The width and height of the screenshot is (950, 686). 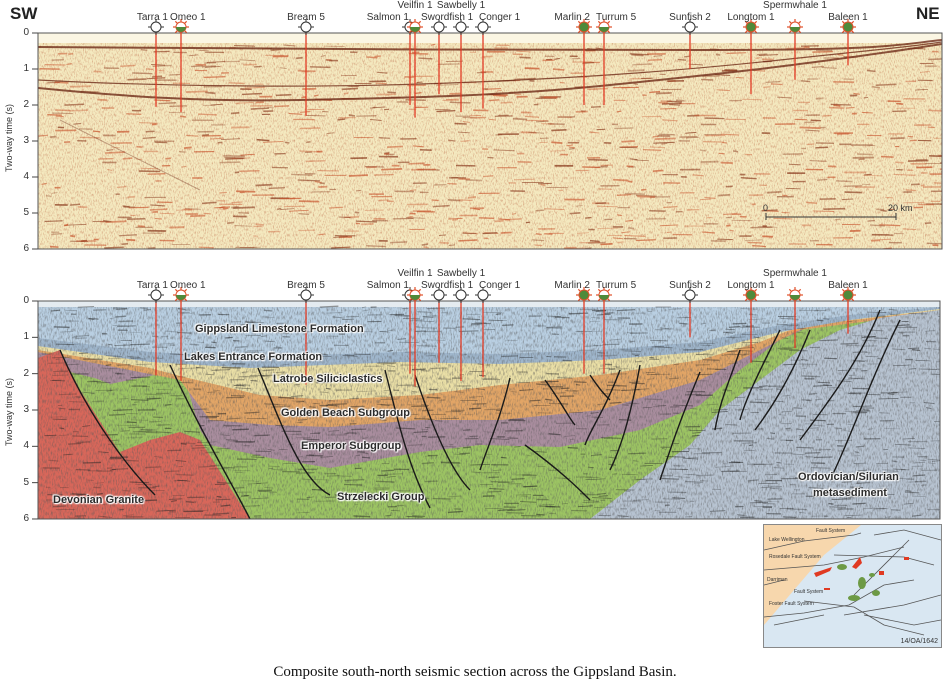 What do you see at coordinates (795, 49) in the screenshot?
I see `well-spermwhale-1-top` at bounding box center [795, 49].